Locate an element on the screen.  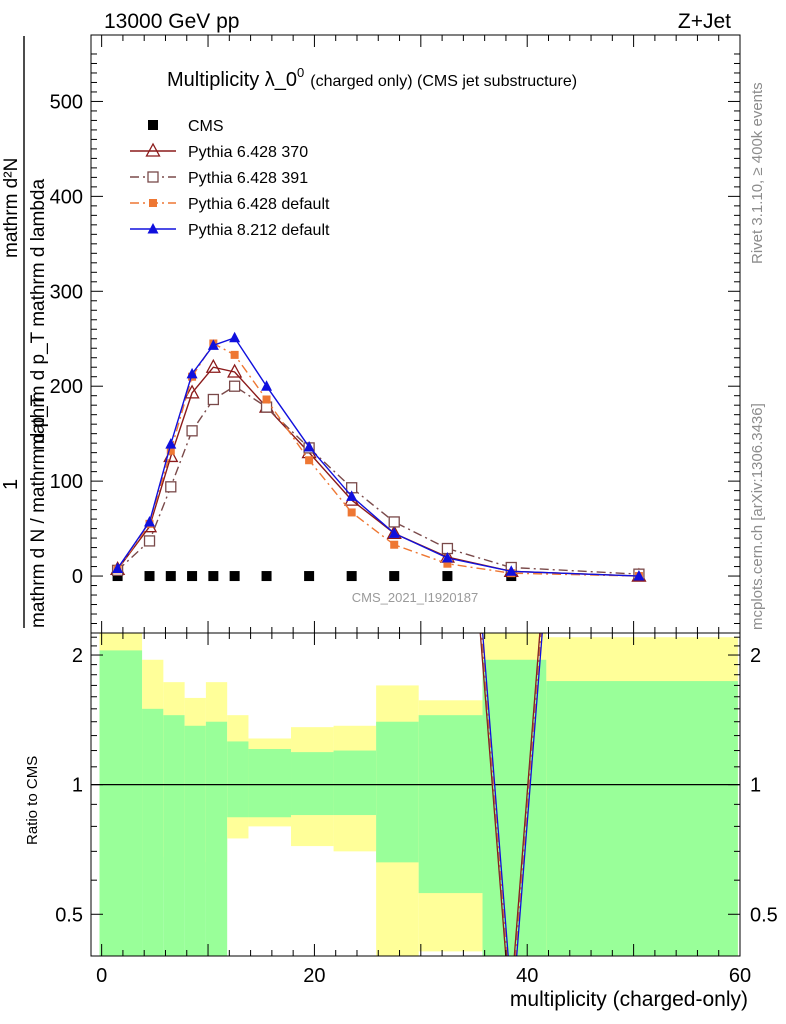
process-label: Z+Jet is located at coordinates (704, 21).